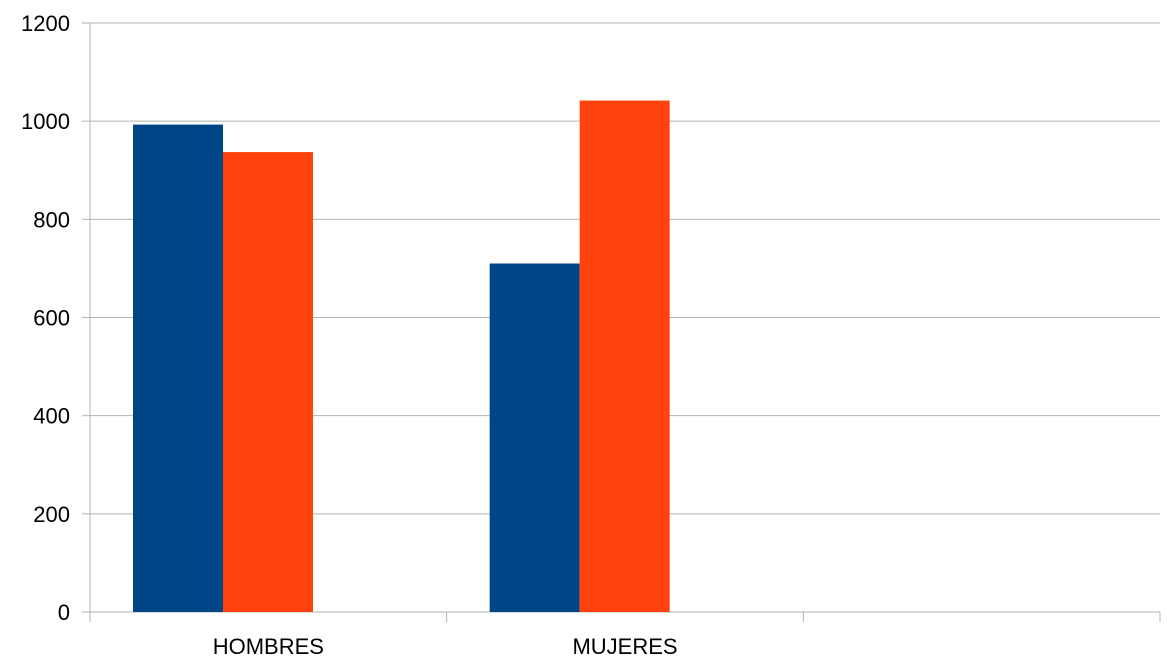 The width and height of the screenshot is (1167, 658). Describe the element at coordinates (45, 121) in the screenshot. I see `y-tick-label: 1000` at that location.